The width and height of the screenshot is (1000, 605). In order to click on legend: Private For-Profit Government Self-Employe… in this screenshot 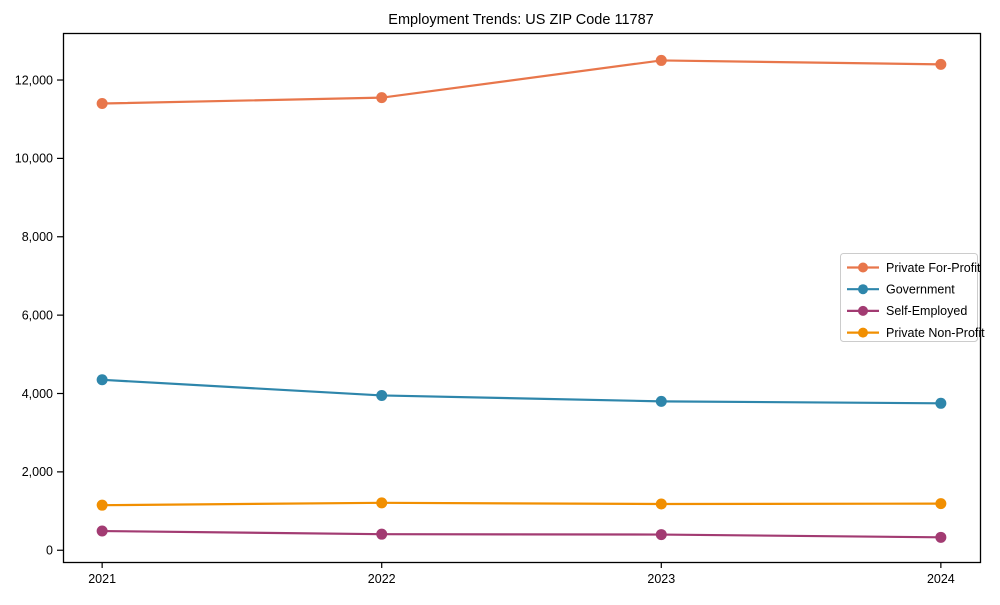, I will do `click(912, 297)`.